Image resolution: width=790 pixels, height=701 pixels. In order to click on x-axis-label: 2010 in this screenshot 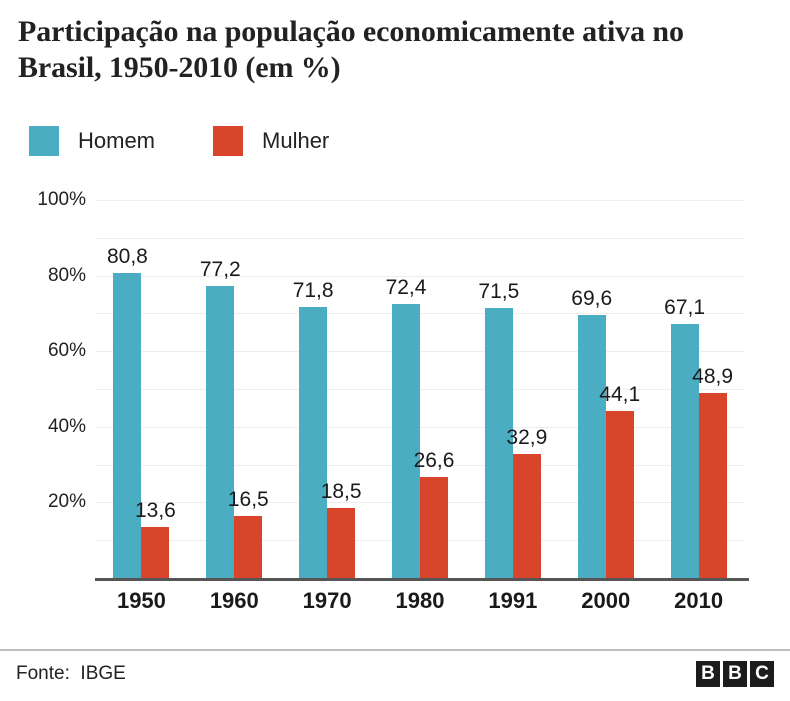, I will do `click(699, 600)`.